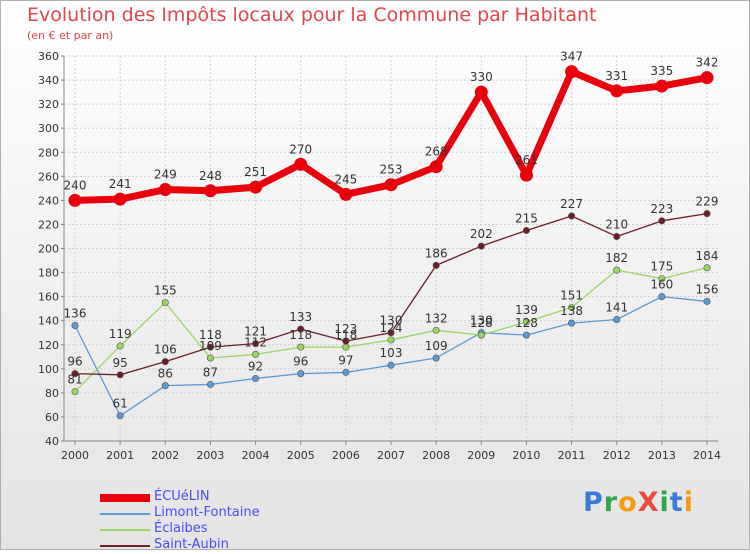 The height and width of the screenshot is (554, 750). I want to click on data-label-3-14: 229, so click(707, 202).